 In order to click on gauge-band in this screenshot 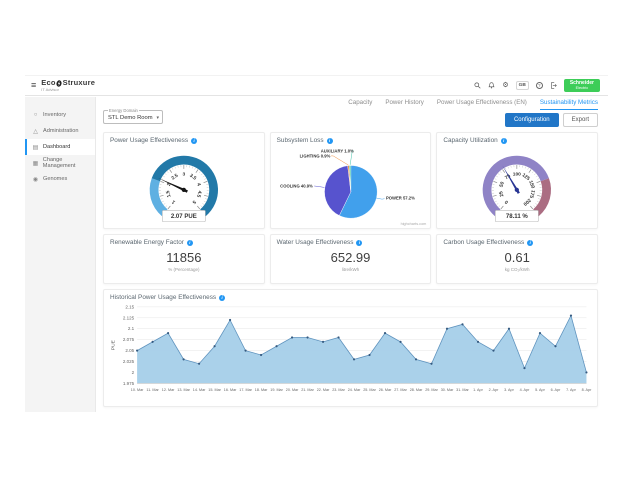, I will do `click(158, 197)`.